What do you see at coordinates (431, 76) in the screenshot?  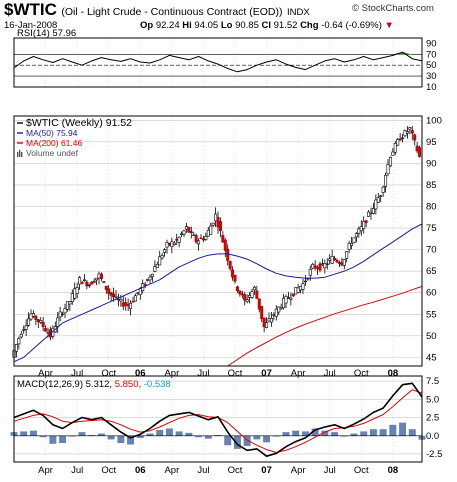 I see `rsi-tick-label: 30` at bounding box center [431, 76].